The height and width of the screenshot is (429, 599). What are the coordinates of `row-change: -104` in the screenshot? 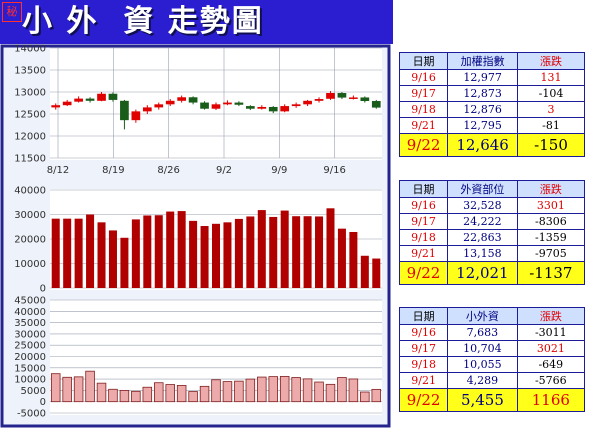 It's located at (551, 93).